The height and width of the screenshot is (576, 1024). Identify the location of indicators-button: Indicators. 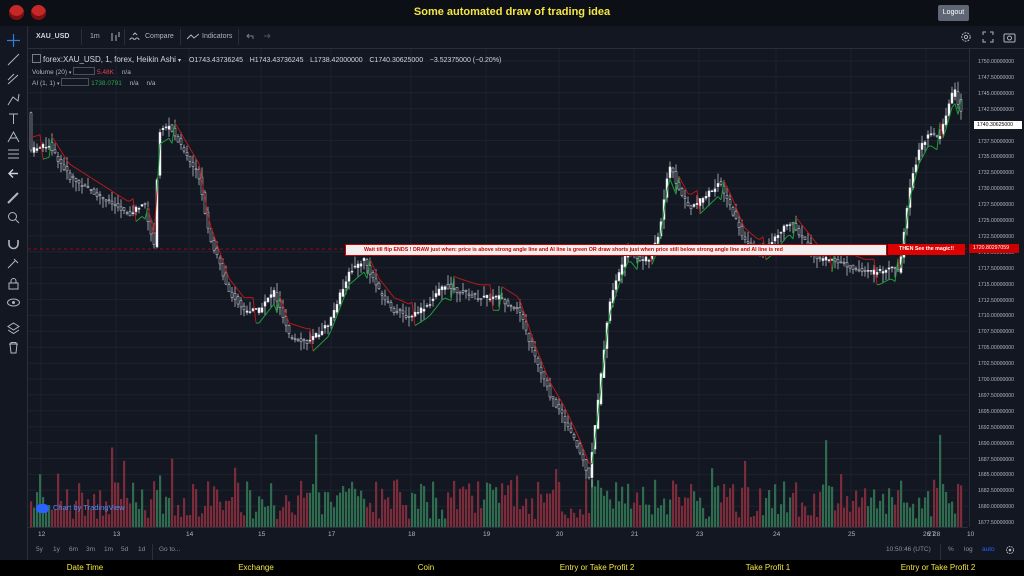
(217, 36).